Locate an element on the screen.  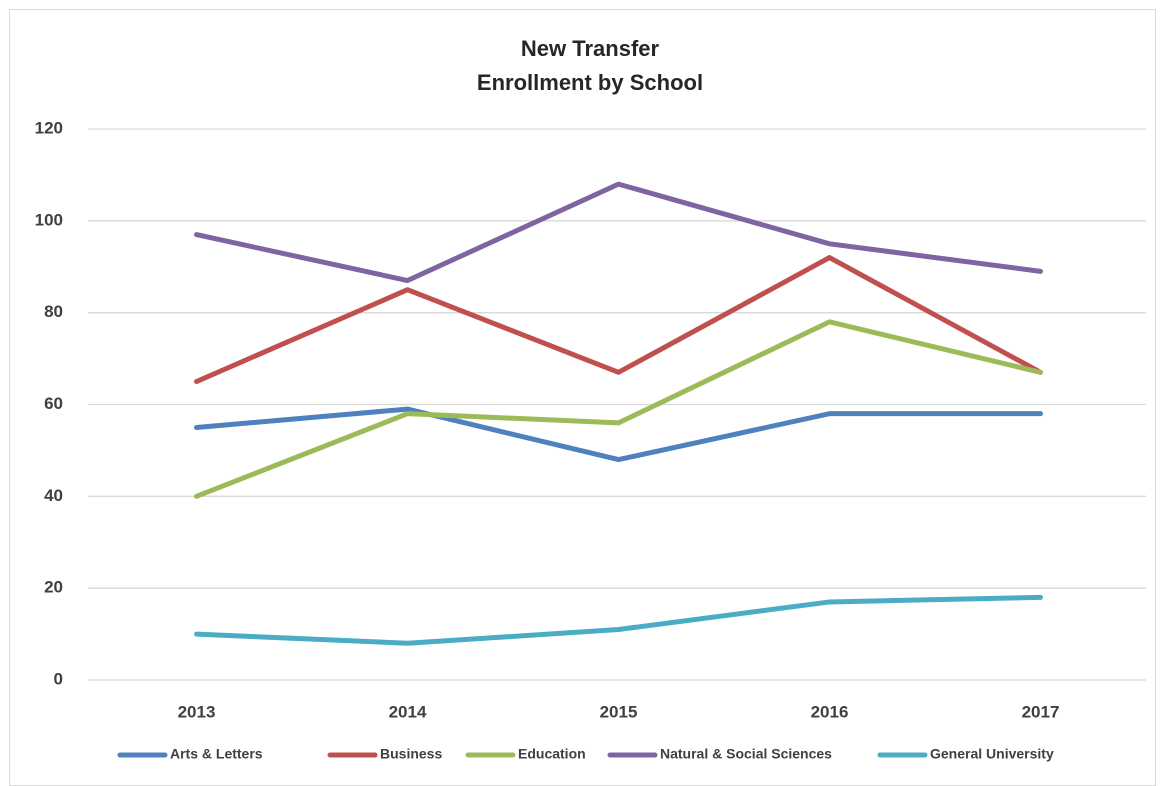
y-tick-label: 40 is located at coordinates (53, 495).